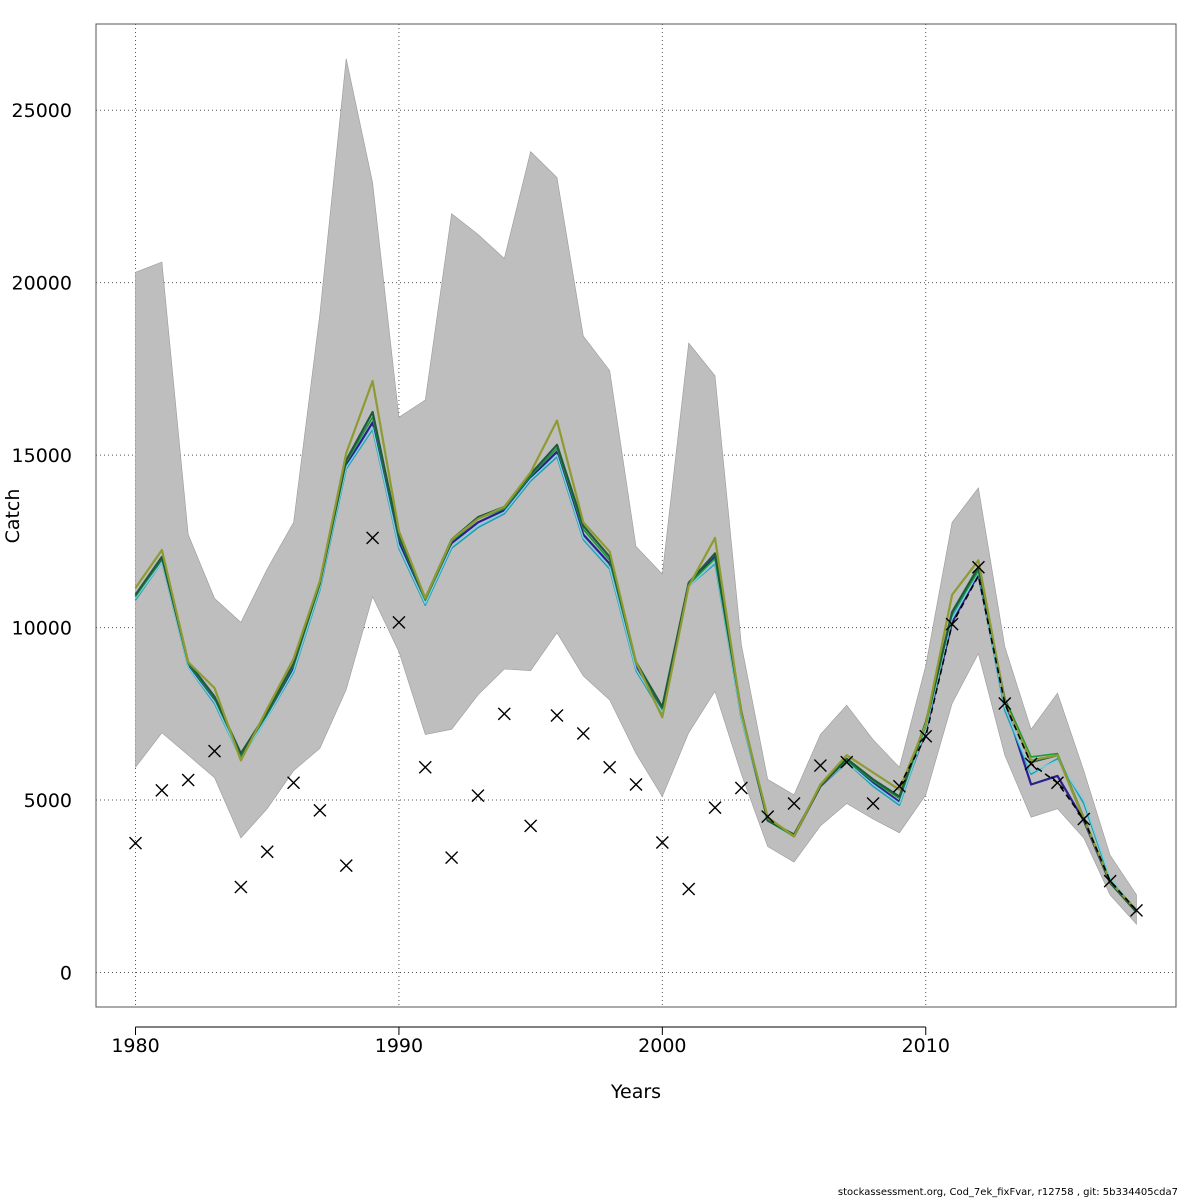 The height and width of the screenshot is (1200, 1200). Describe the element at coordinates (689, 889) in the screenshot. I see `observed-point-2001` at that location.